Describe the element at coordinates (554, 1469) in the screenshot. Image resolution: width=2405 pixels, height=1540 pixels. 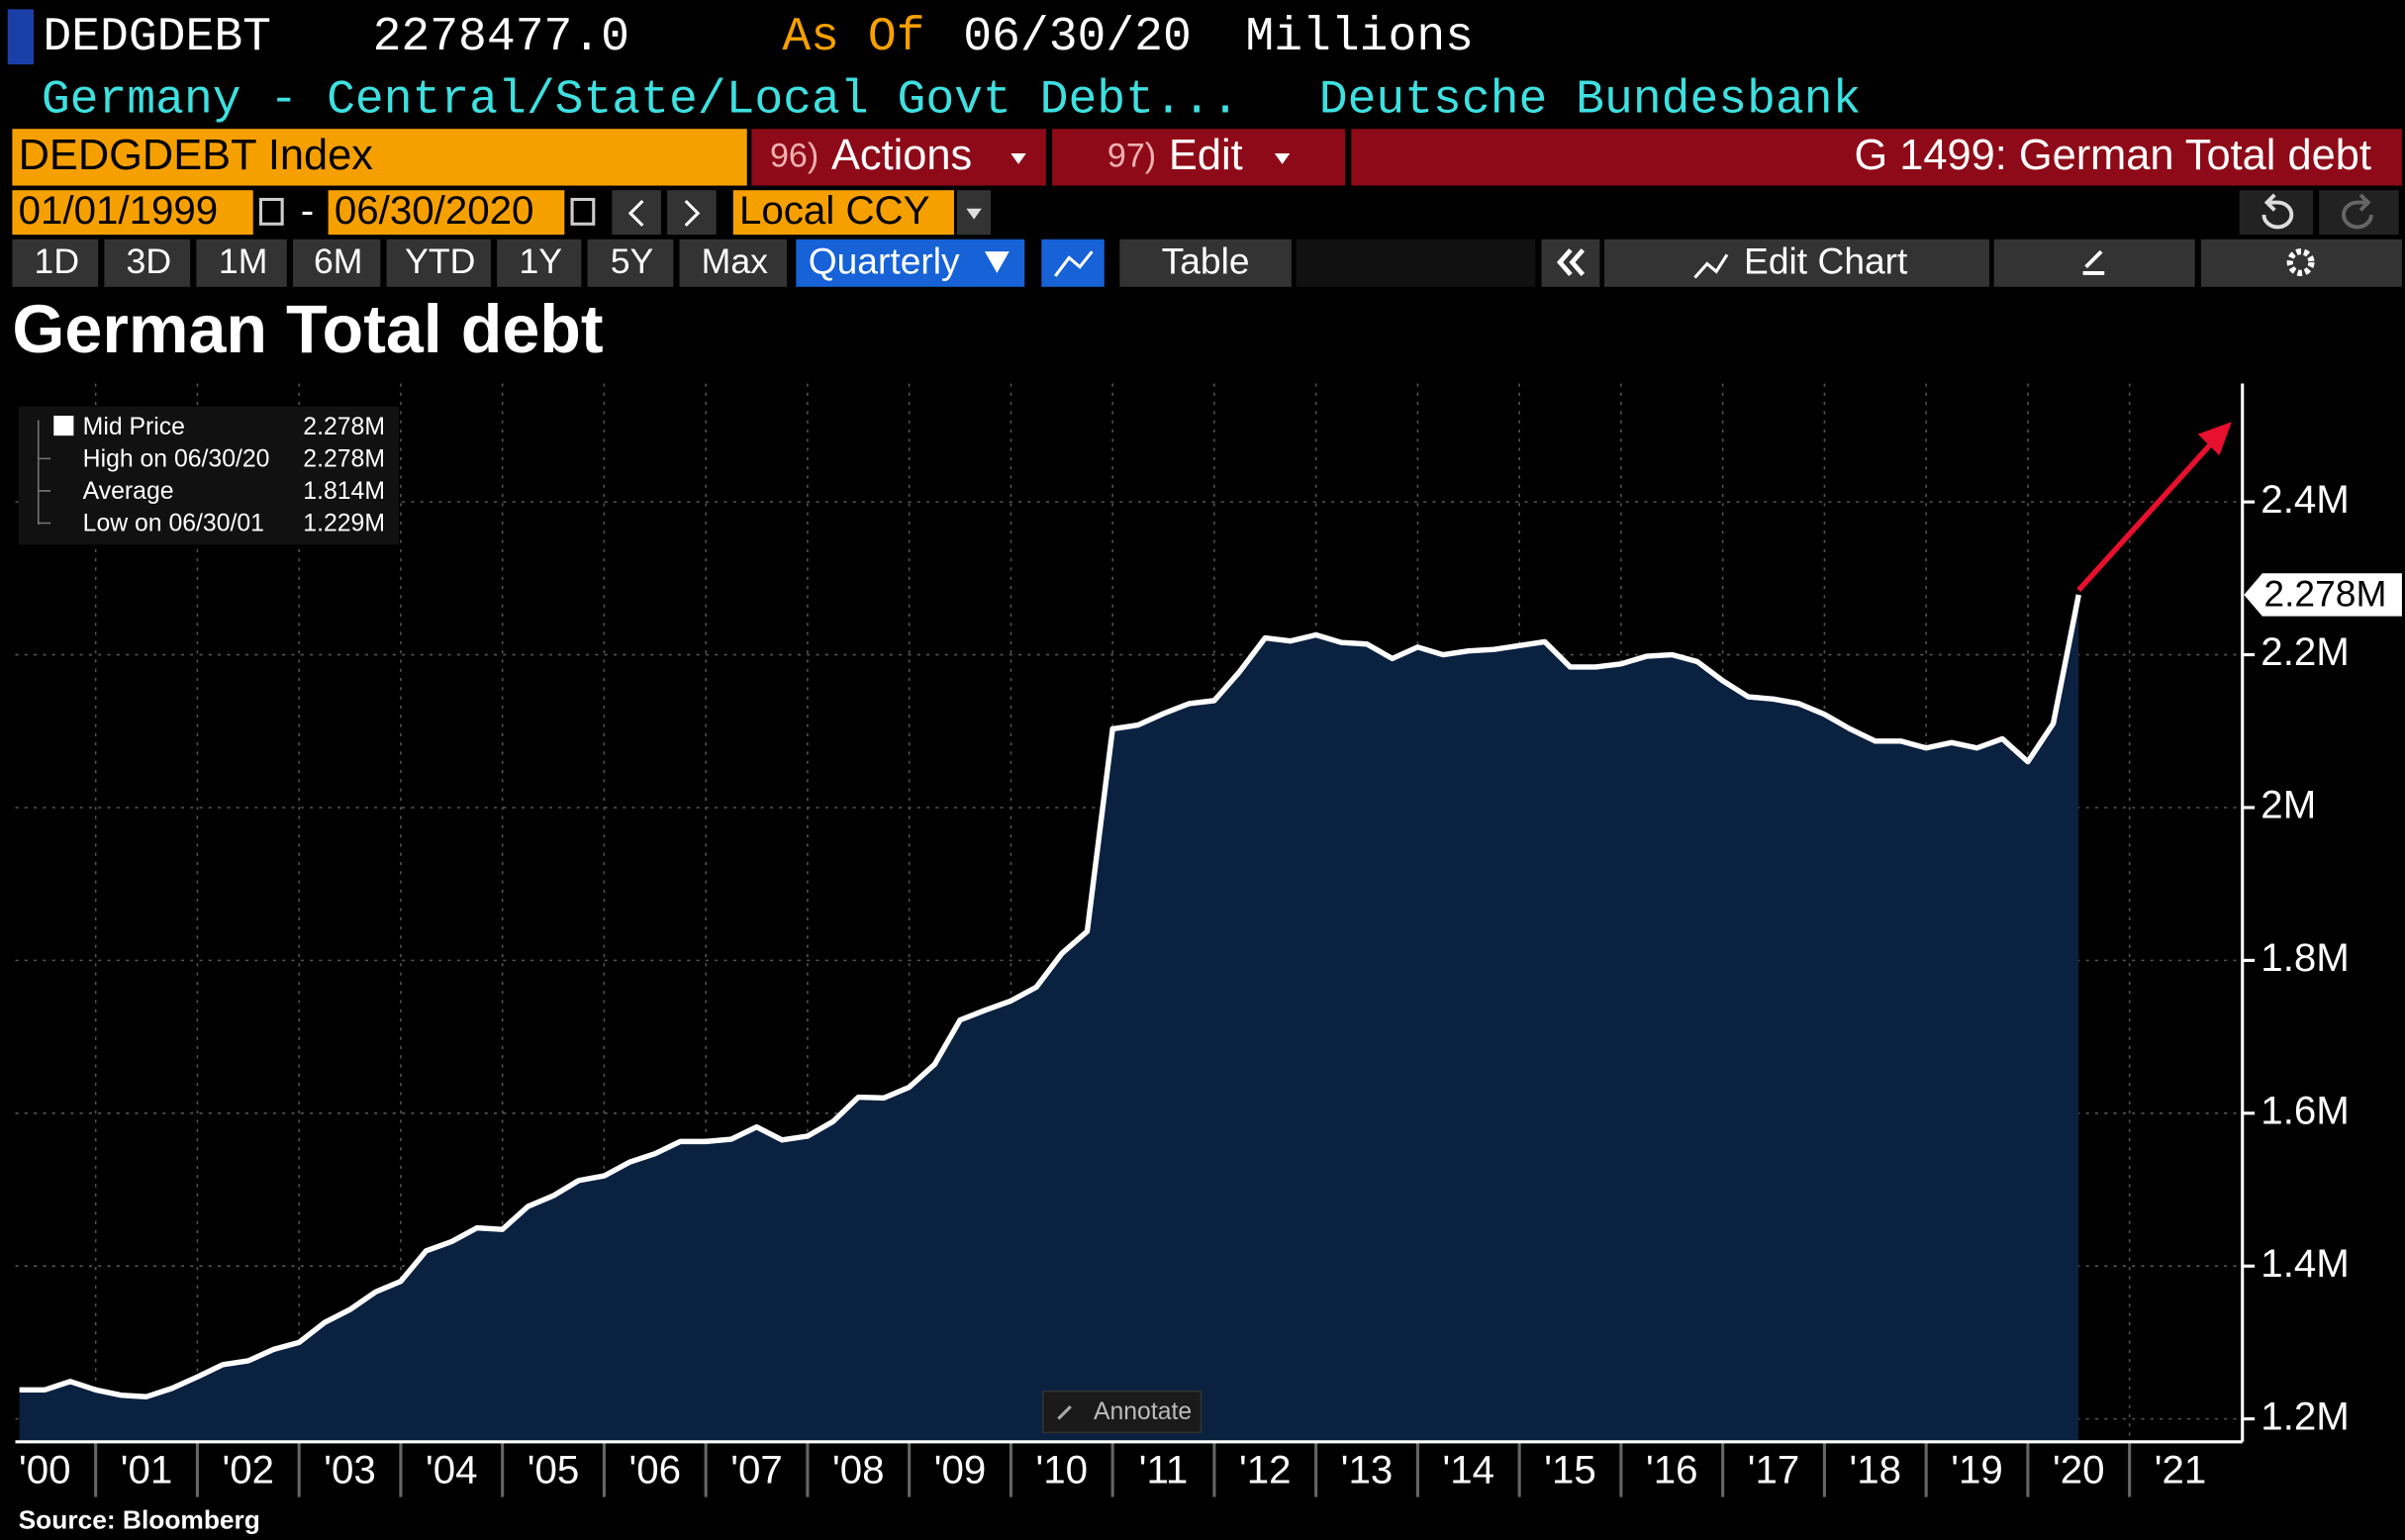
I see `x-tick-label: '05` at that location.